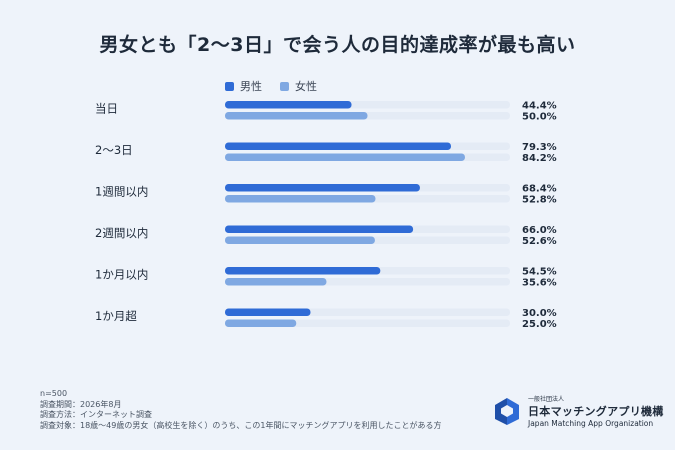 The height and width of the screenshot is (450, 675). I want to click on value-label-male: 79.3%, so click(539, 147).